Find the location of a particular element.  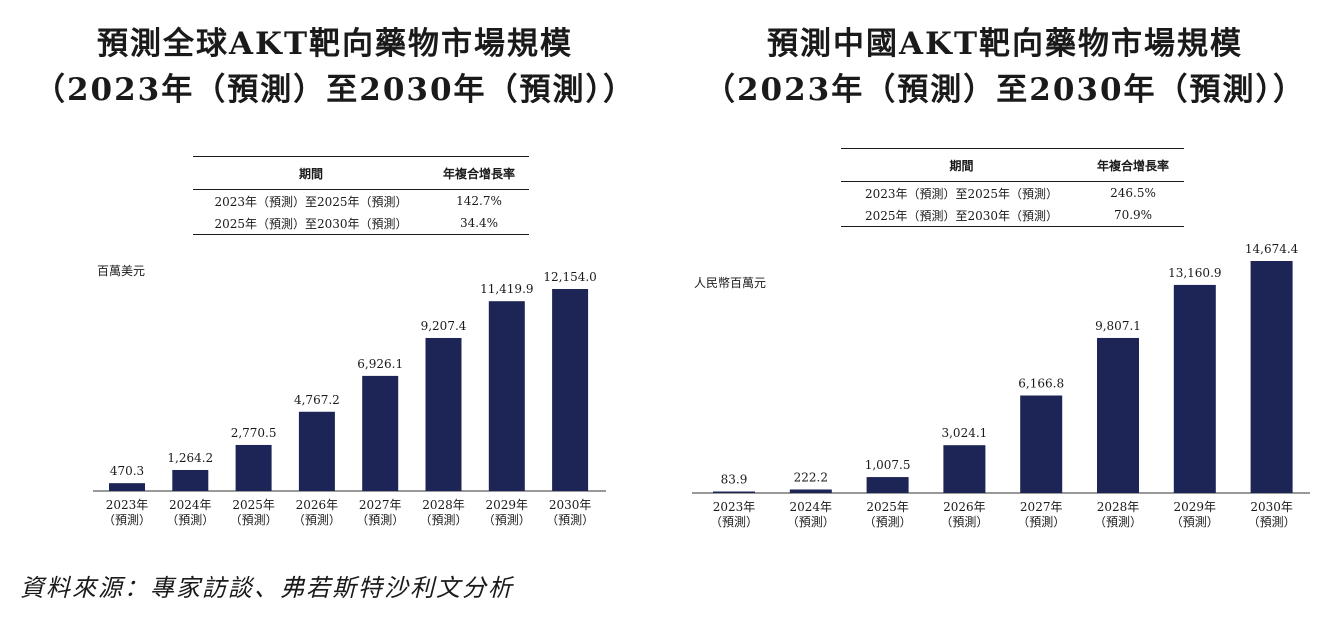

global-unit-label: 百萬美元 is located at coordinates (121, 271).